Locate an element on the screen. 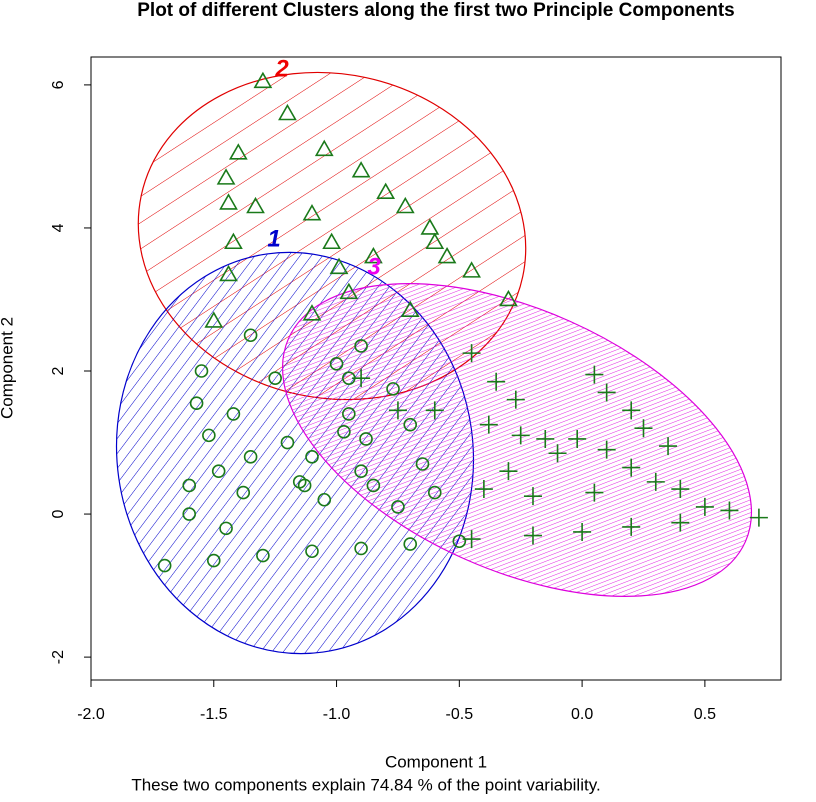  x-tick-label: -1.0 is located at coordinates (337, 714).